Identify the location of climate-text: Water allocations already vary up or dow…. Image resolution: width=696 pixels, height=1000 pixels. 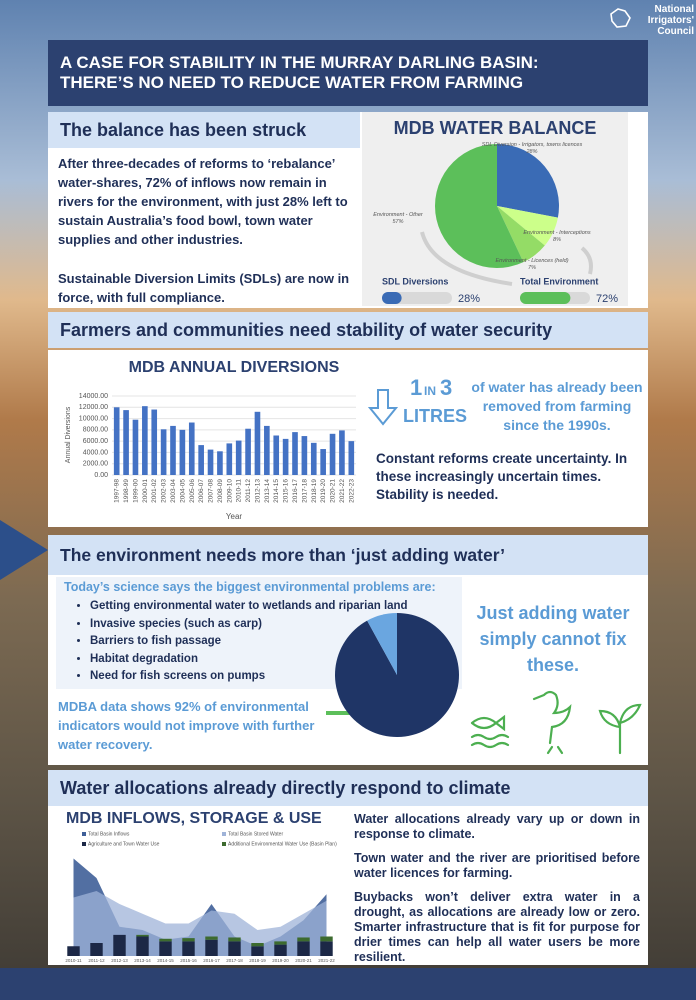
(497, 888).